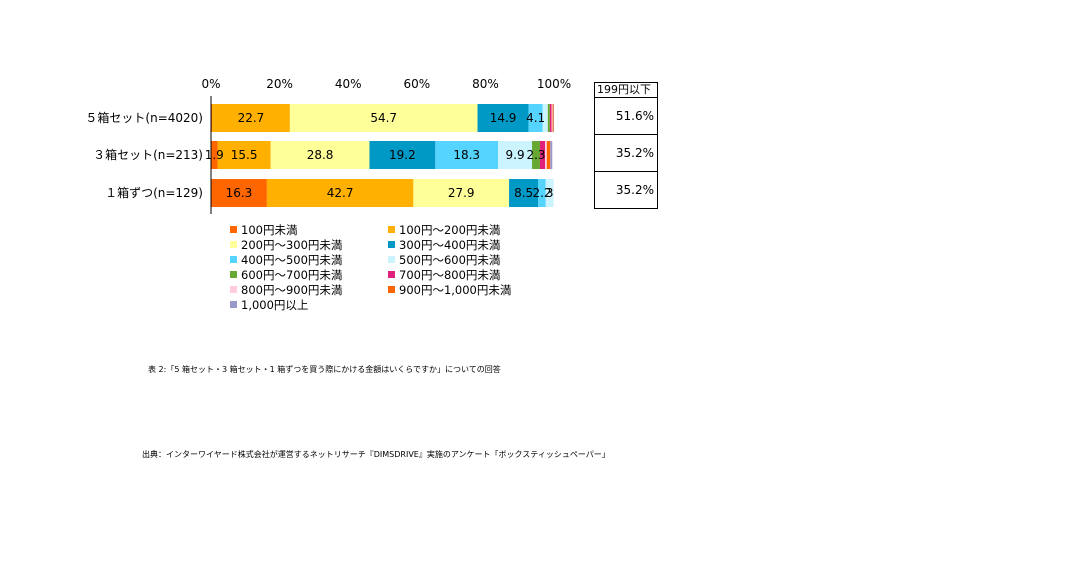  I want to click on legend-item: 700円～800円未満, so click(444, 275).